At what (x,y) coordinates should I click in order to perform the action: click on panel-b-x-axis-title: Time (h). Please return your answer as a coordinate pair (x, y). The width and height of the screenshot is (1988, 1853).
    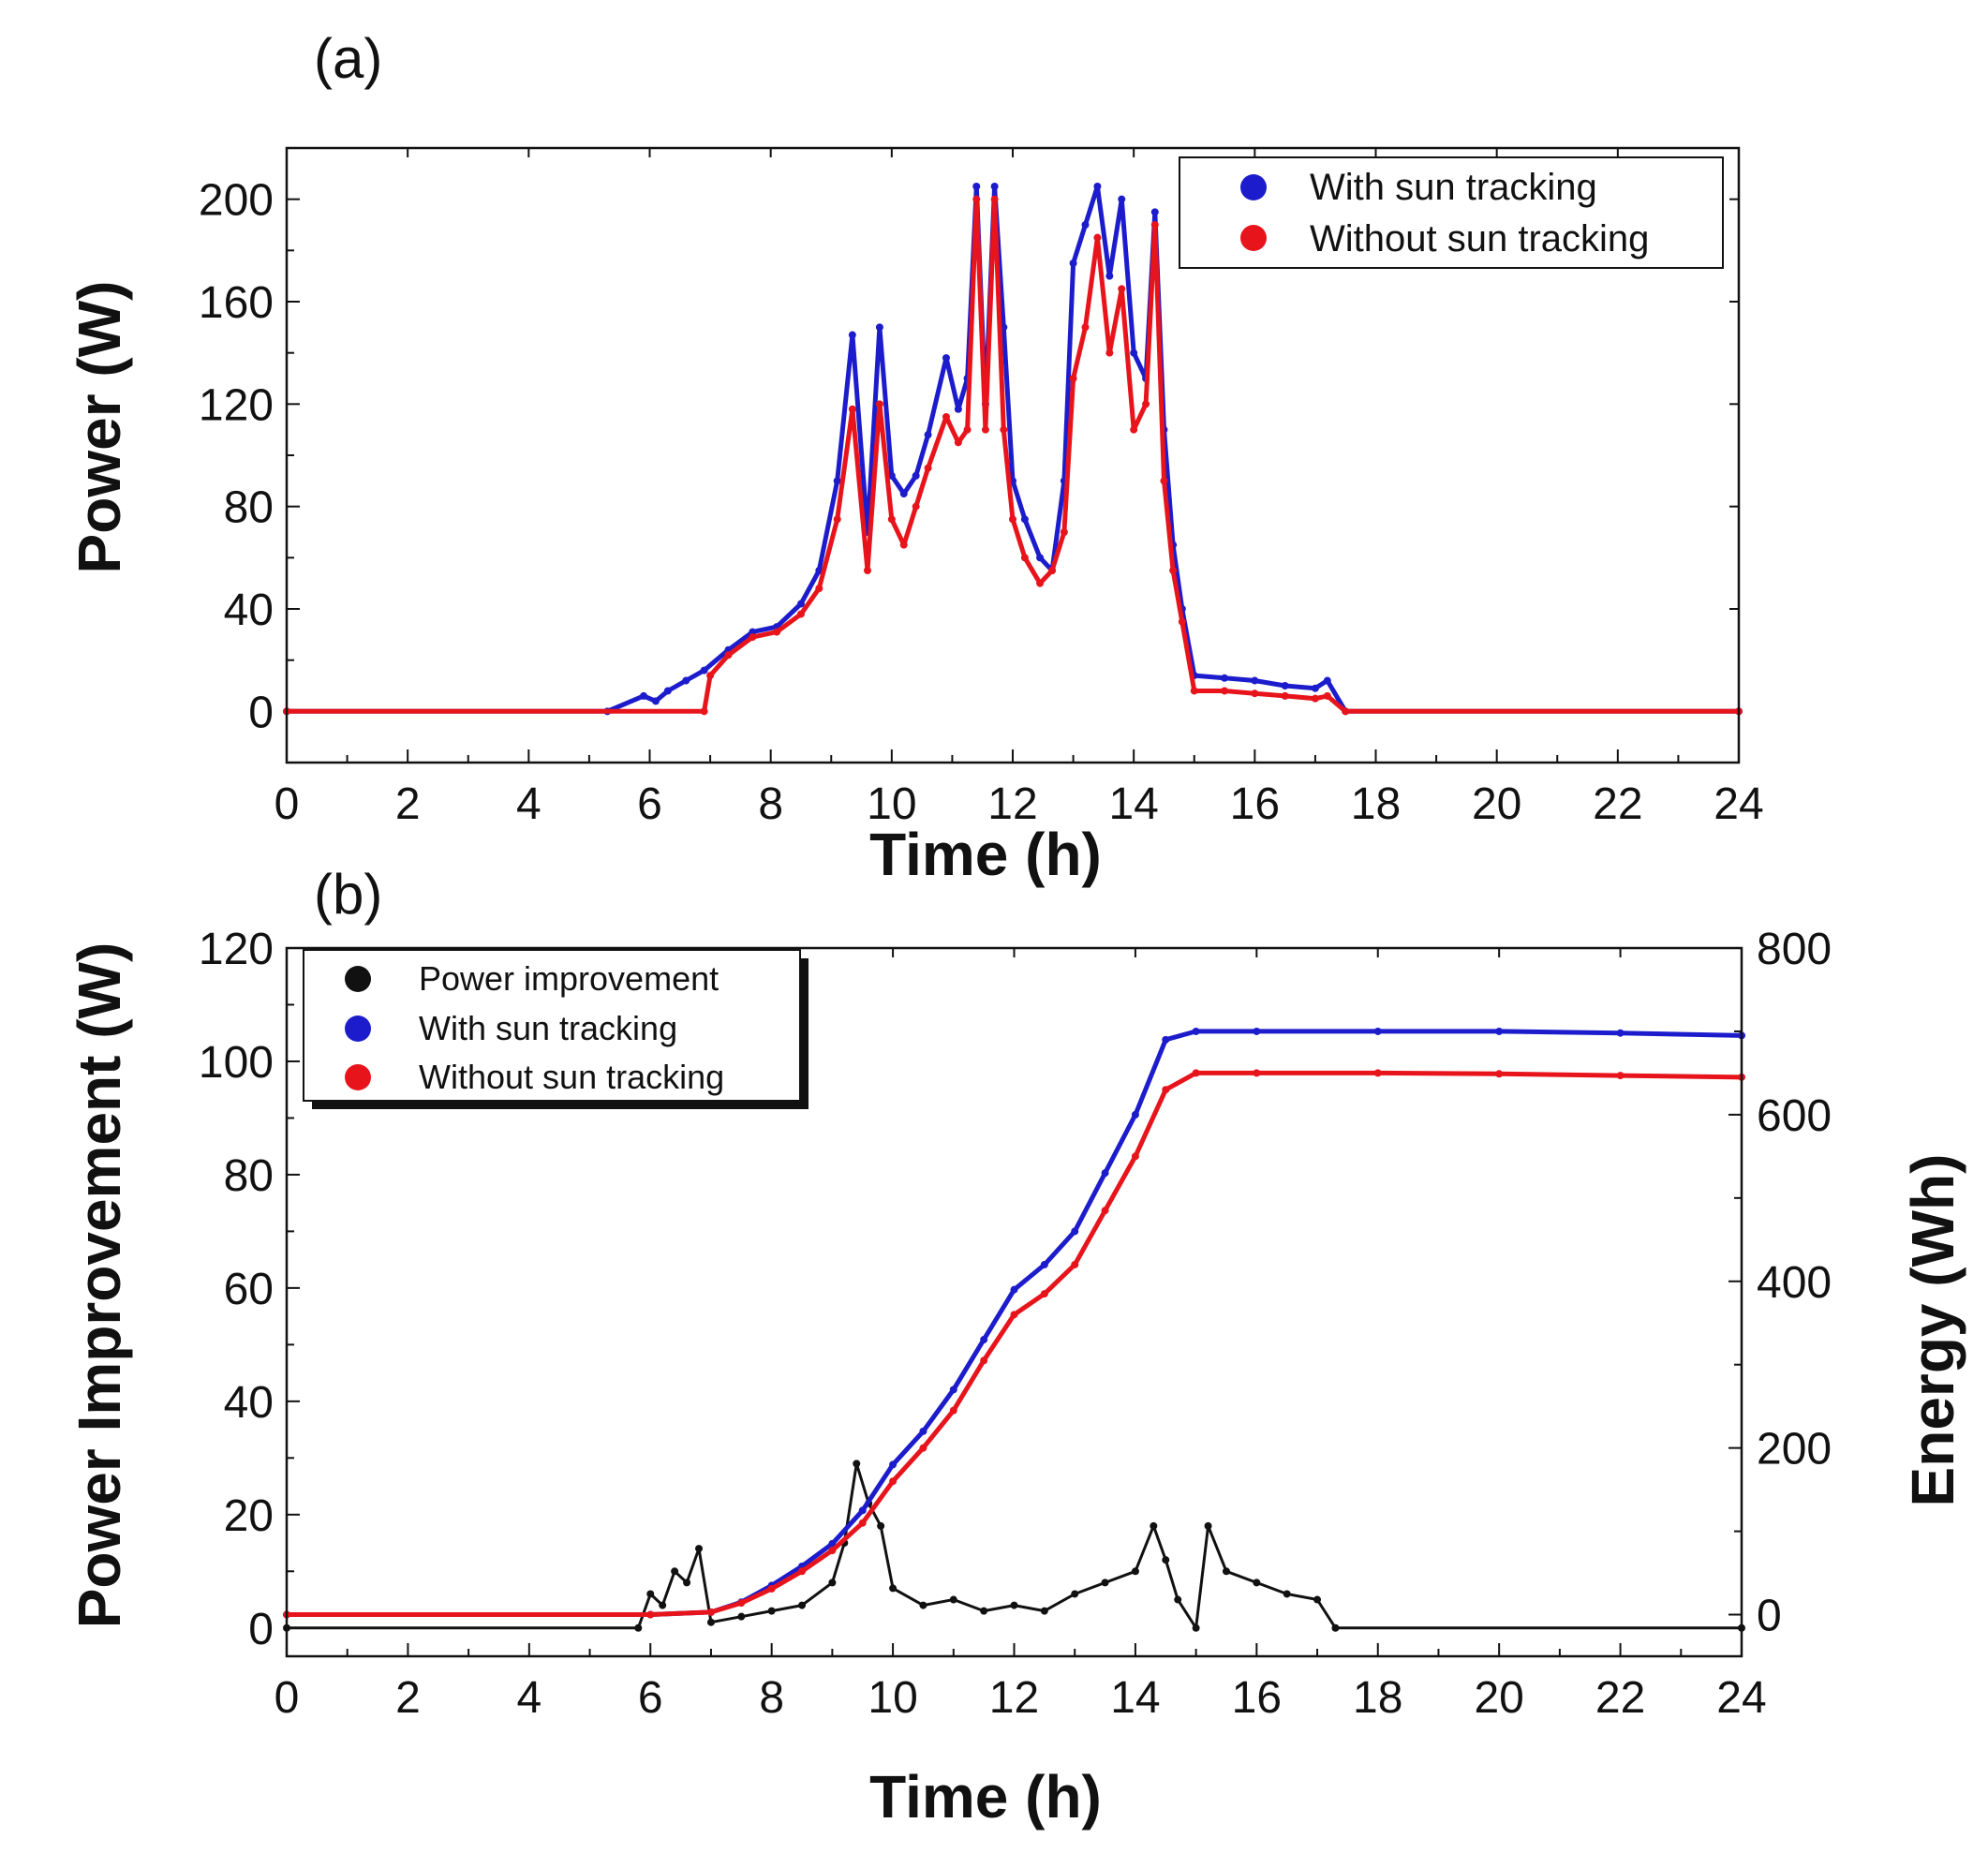
    Looking at the image, I should click on (985, 1797).